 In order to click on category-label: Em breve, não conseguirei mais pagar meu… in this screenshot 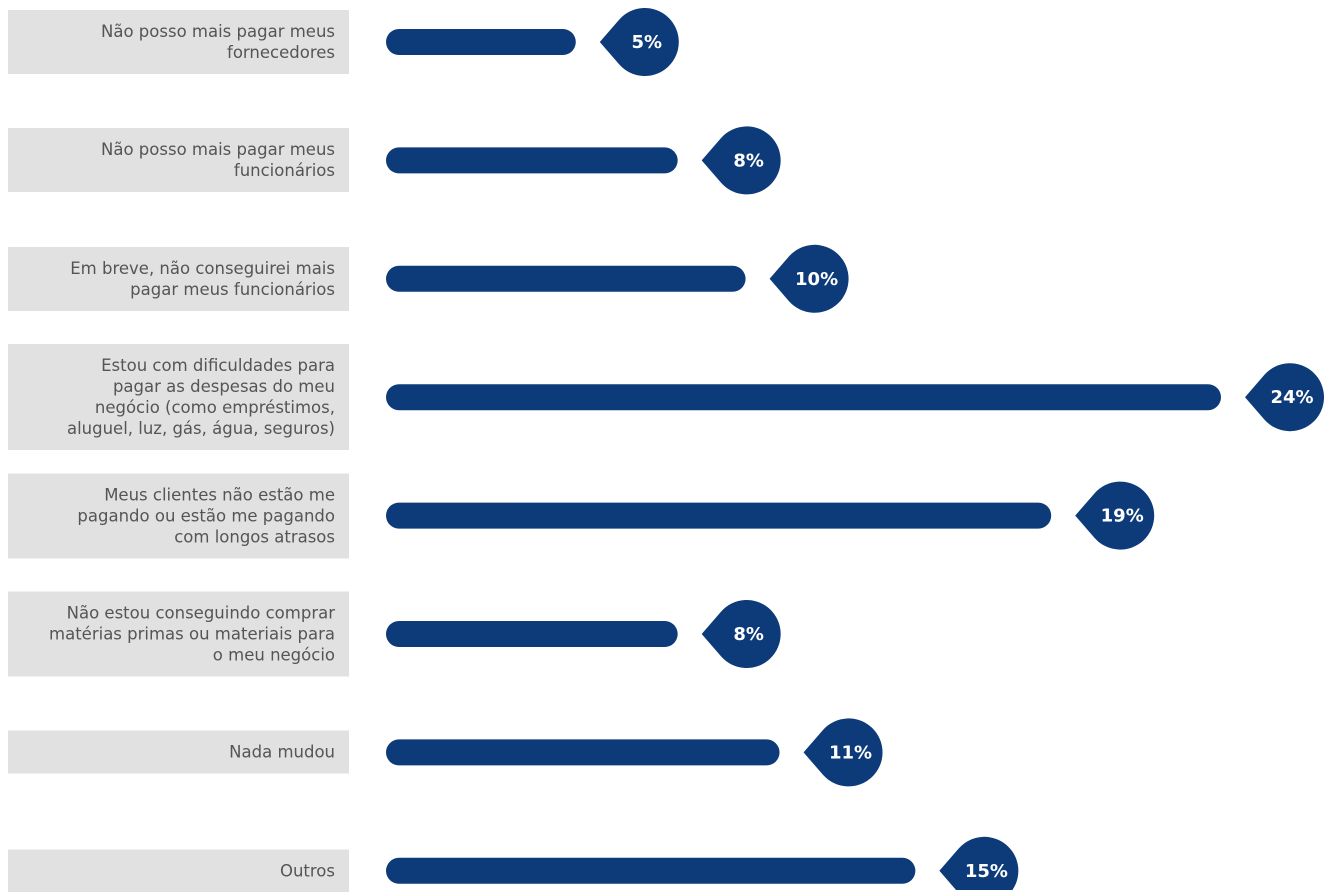, I will do `click(178, 278)`.